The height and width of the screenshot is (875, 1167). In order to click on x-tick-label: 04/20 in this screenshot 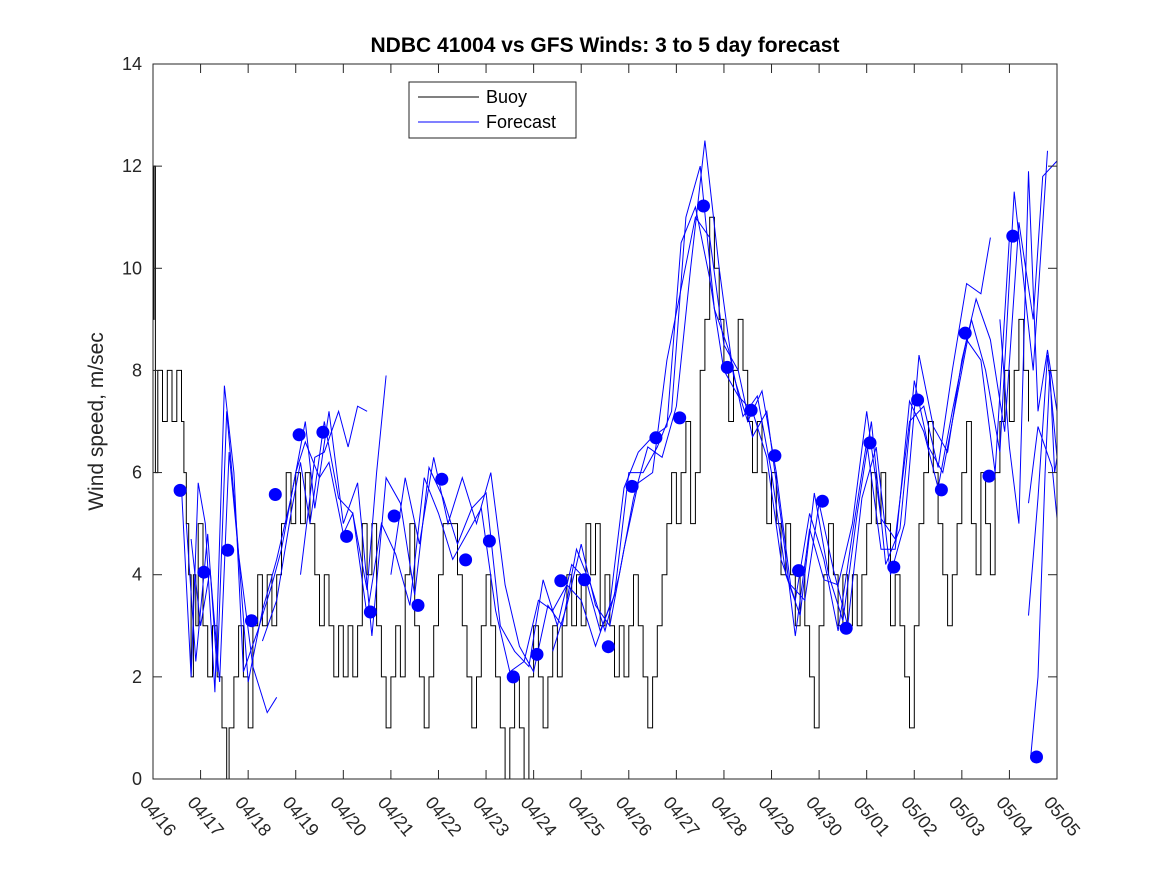, I will do `click(348, 816)`.